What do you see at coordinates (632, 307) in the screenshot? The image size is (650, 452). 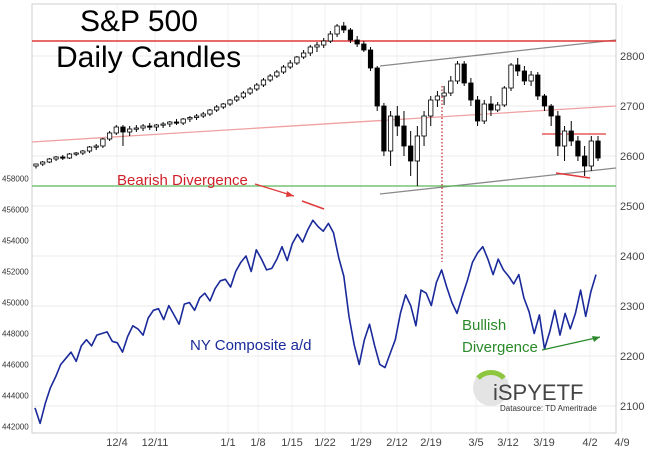 I see `right-tick-label: 2300` at bounding box center [632, 307].